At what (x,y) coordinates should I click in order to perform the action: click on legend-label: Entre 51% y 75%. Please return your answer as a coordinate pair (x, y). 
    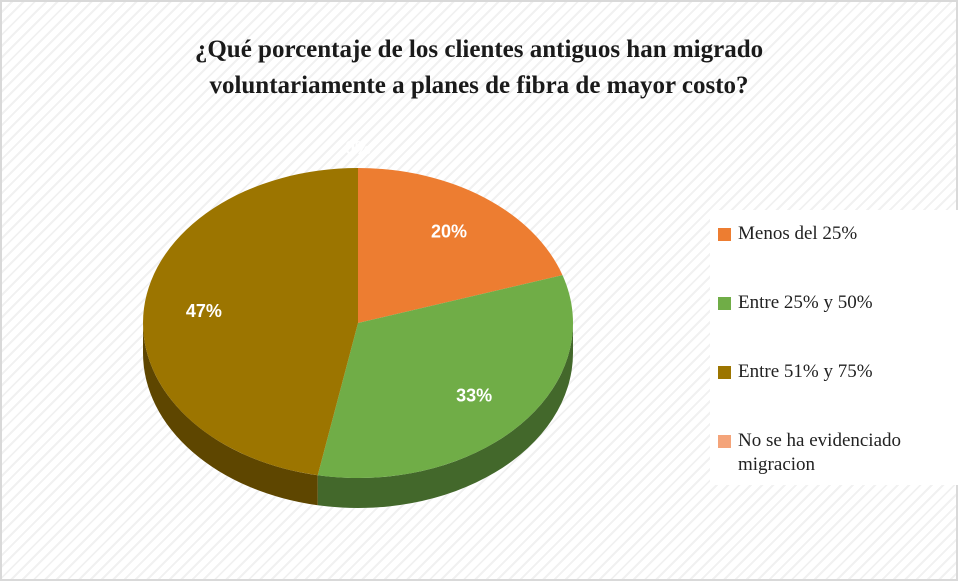
    Looking at the image, I should click on (805, 371).